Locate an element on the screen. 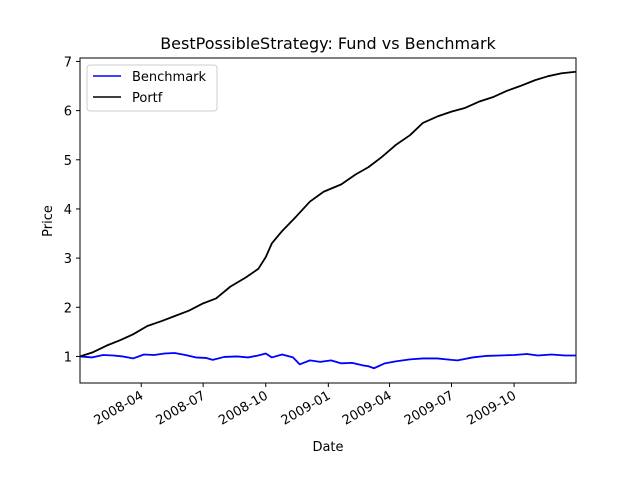 The height and width of the screenshot is (484, 640). y-tick-label: 3 is located at coordinates (68, 259).